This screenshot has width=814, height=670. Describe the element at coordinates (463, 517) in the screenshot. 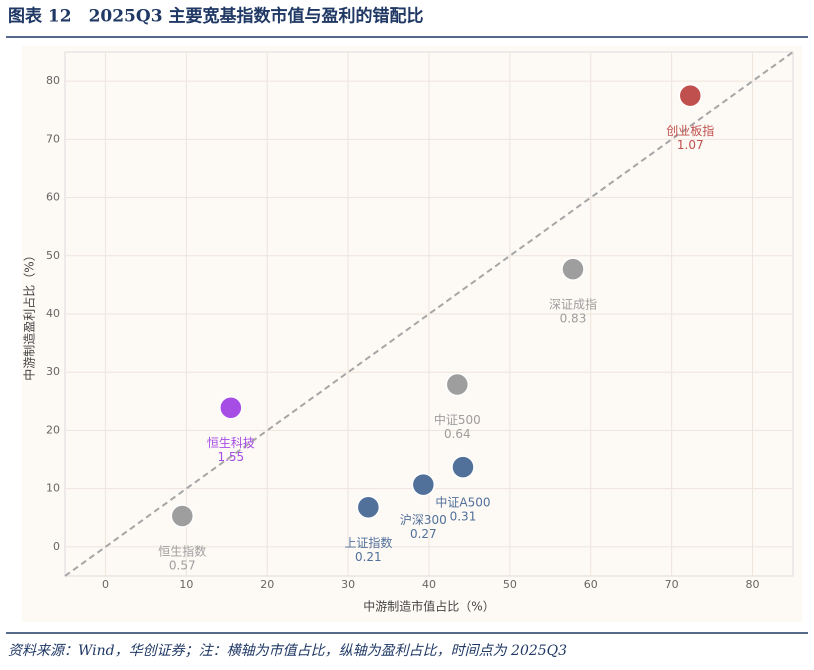

I see `point-ratio: 0.31` at that location.